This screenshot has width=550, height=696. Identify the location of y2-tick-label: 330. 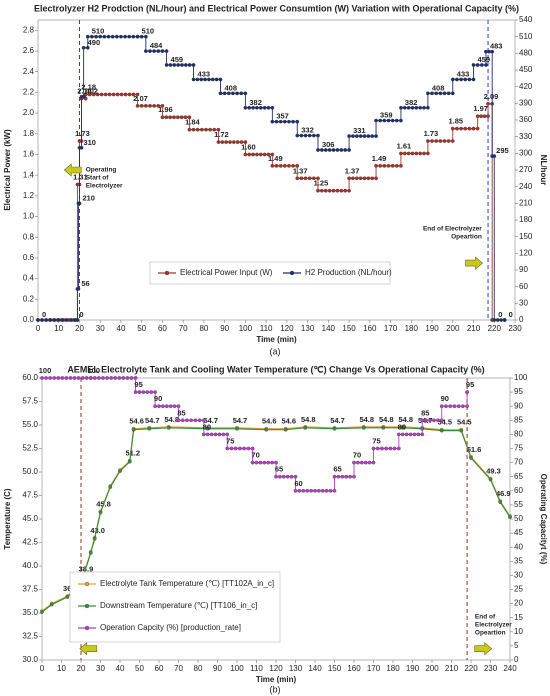
(526, 136).